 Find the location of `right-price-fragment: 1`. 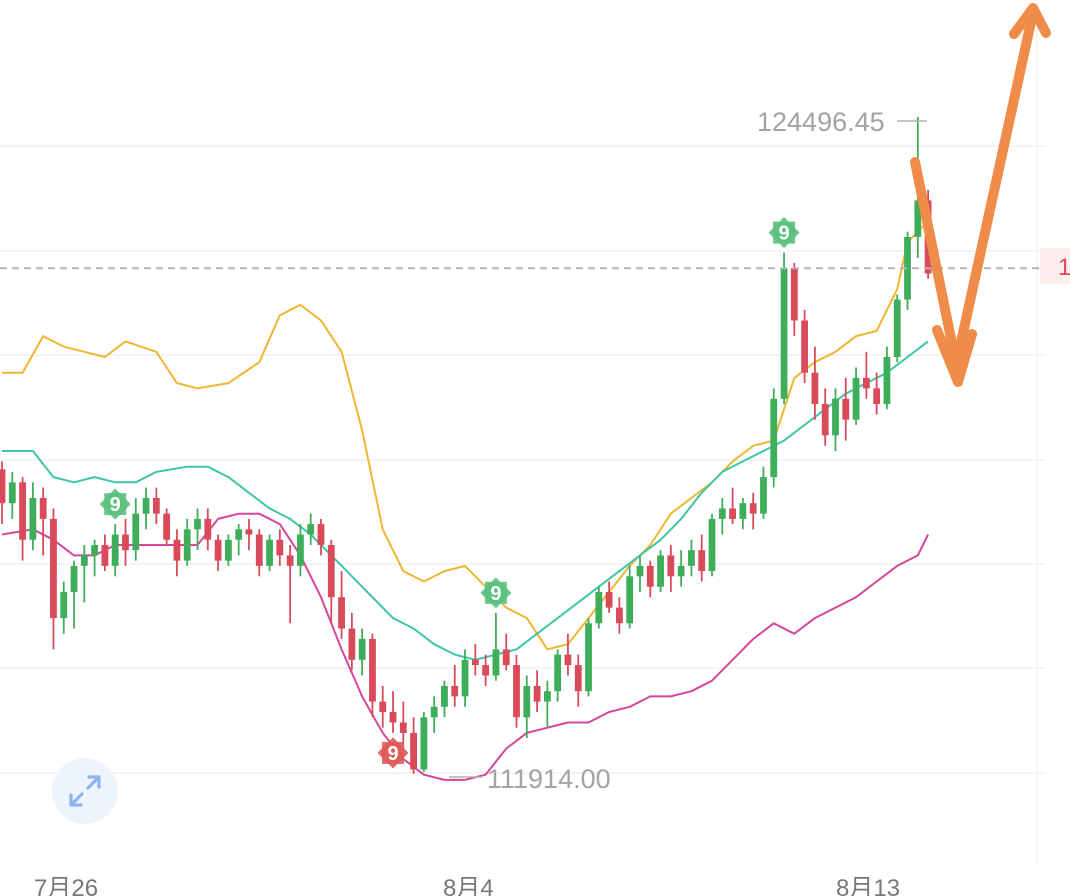

right-price-fragment: 1 is located at coordinates (1064, 267).